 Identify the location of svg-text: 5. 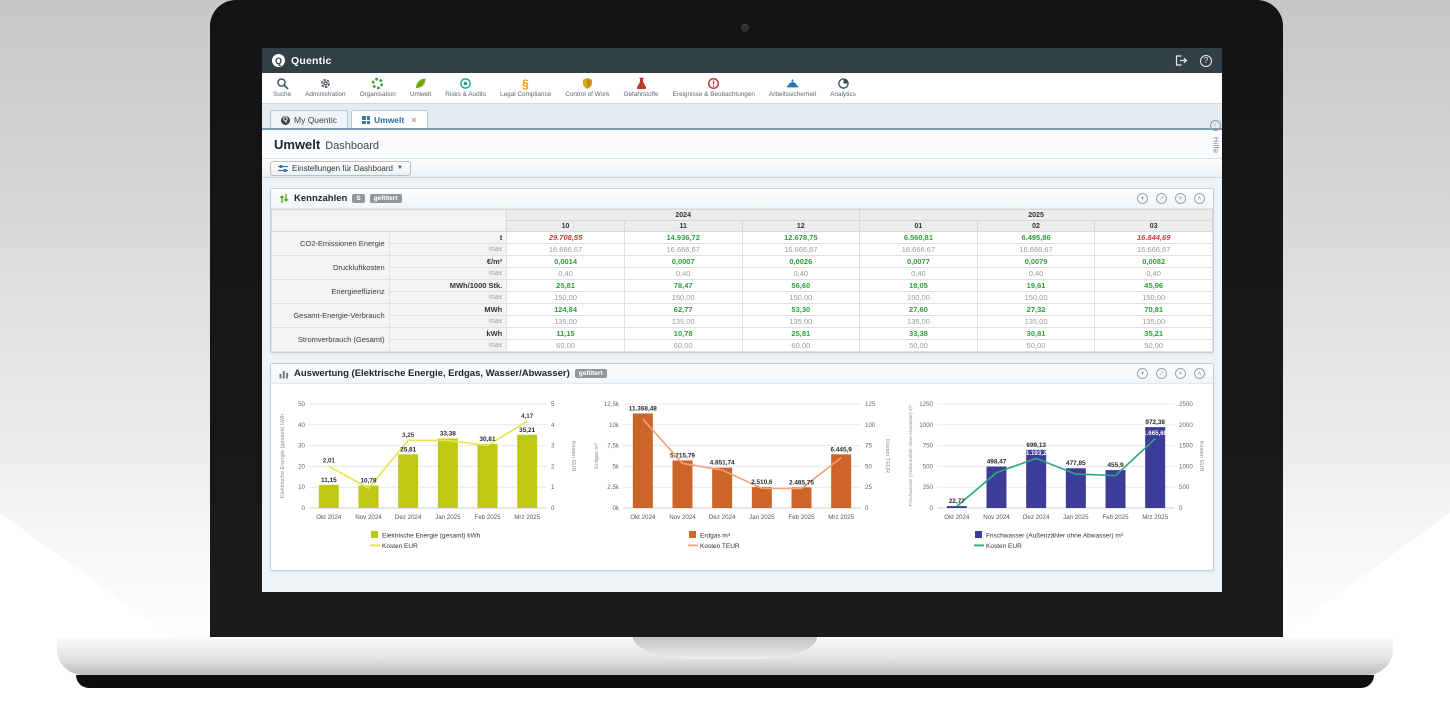
(553, 404).